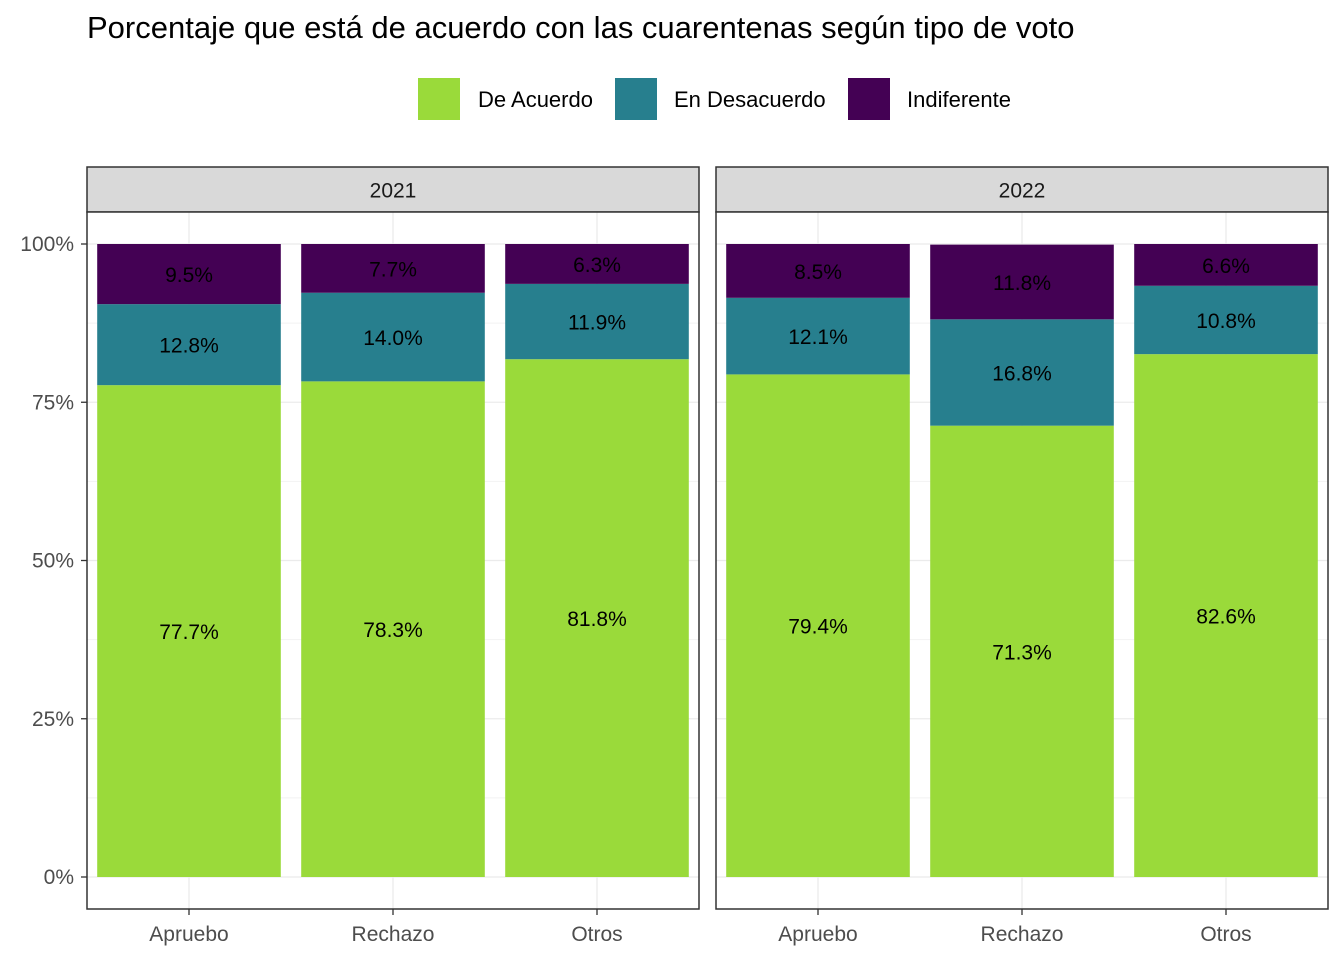 The height and width of the screenshot is (960, 1344). What do you see at coordinates (959, 99) in the screenshot?
I see `legend-label-indiferente: Indiferente` at bounding box center [959, 99].